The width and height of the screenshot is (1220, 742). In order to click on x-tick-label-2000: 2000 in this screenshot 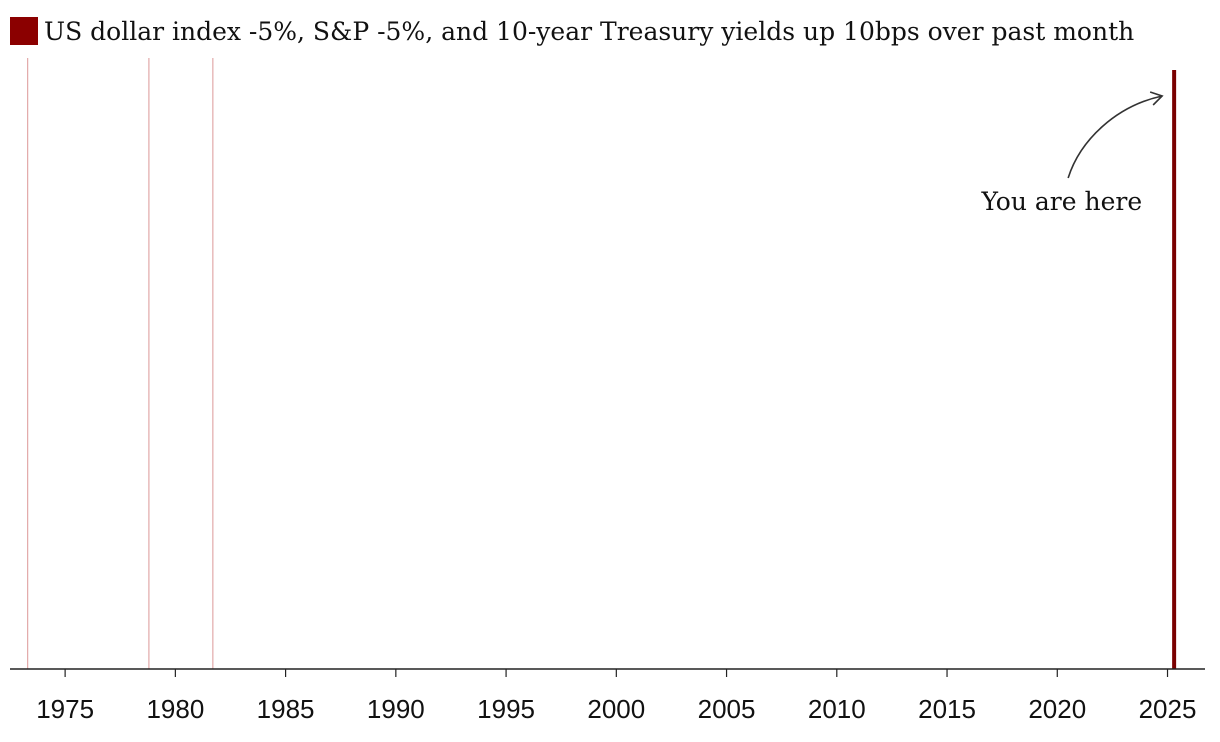, I will do `click(616, 709)`.